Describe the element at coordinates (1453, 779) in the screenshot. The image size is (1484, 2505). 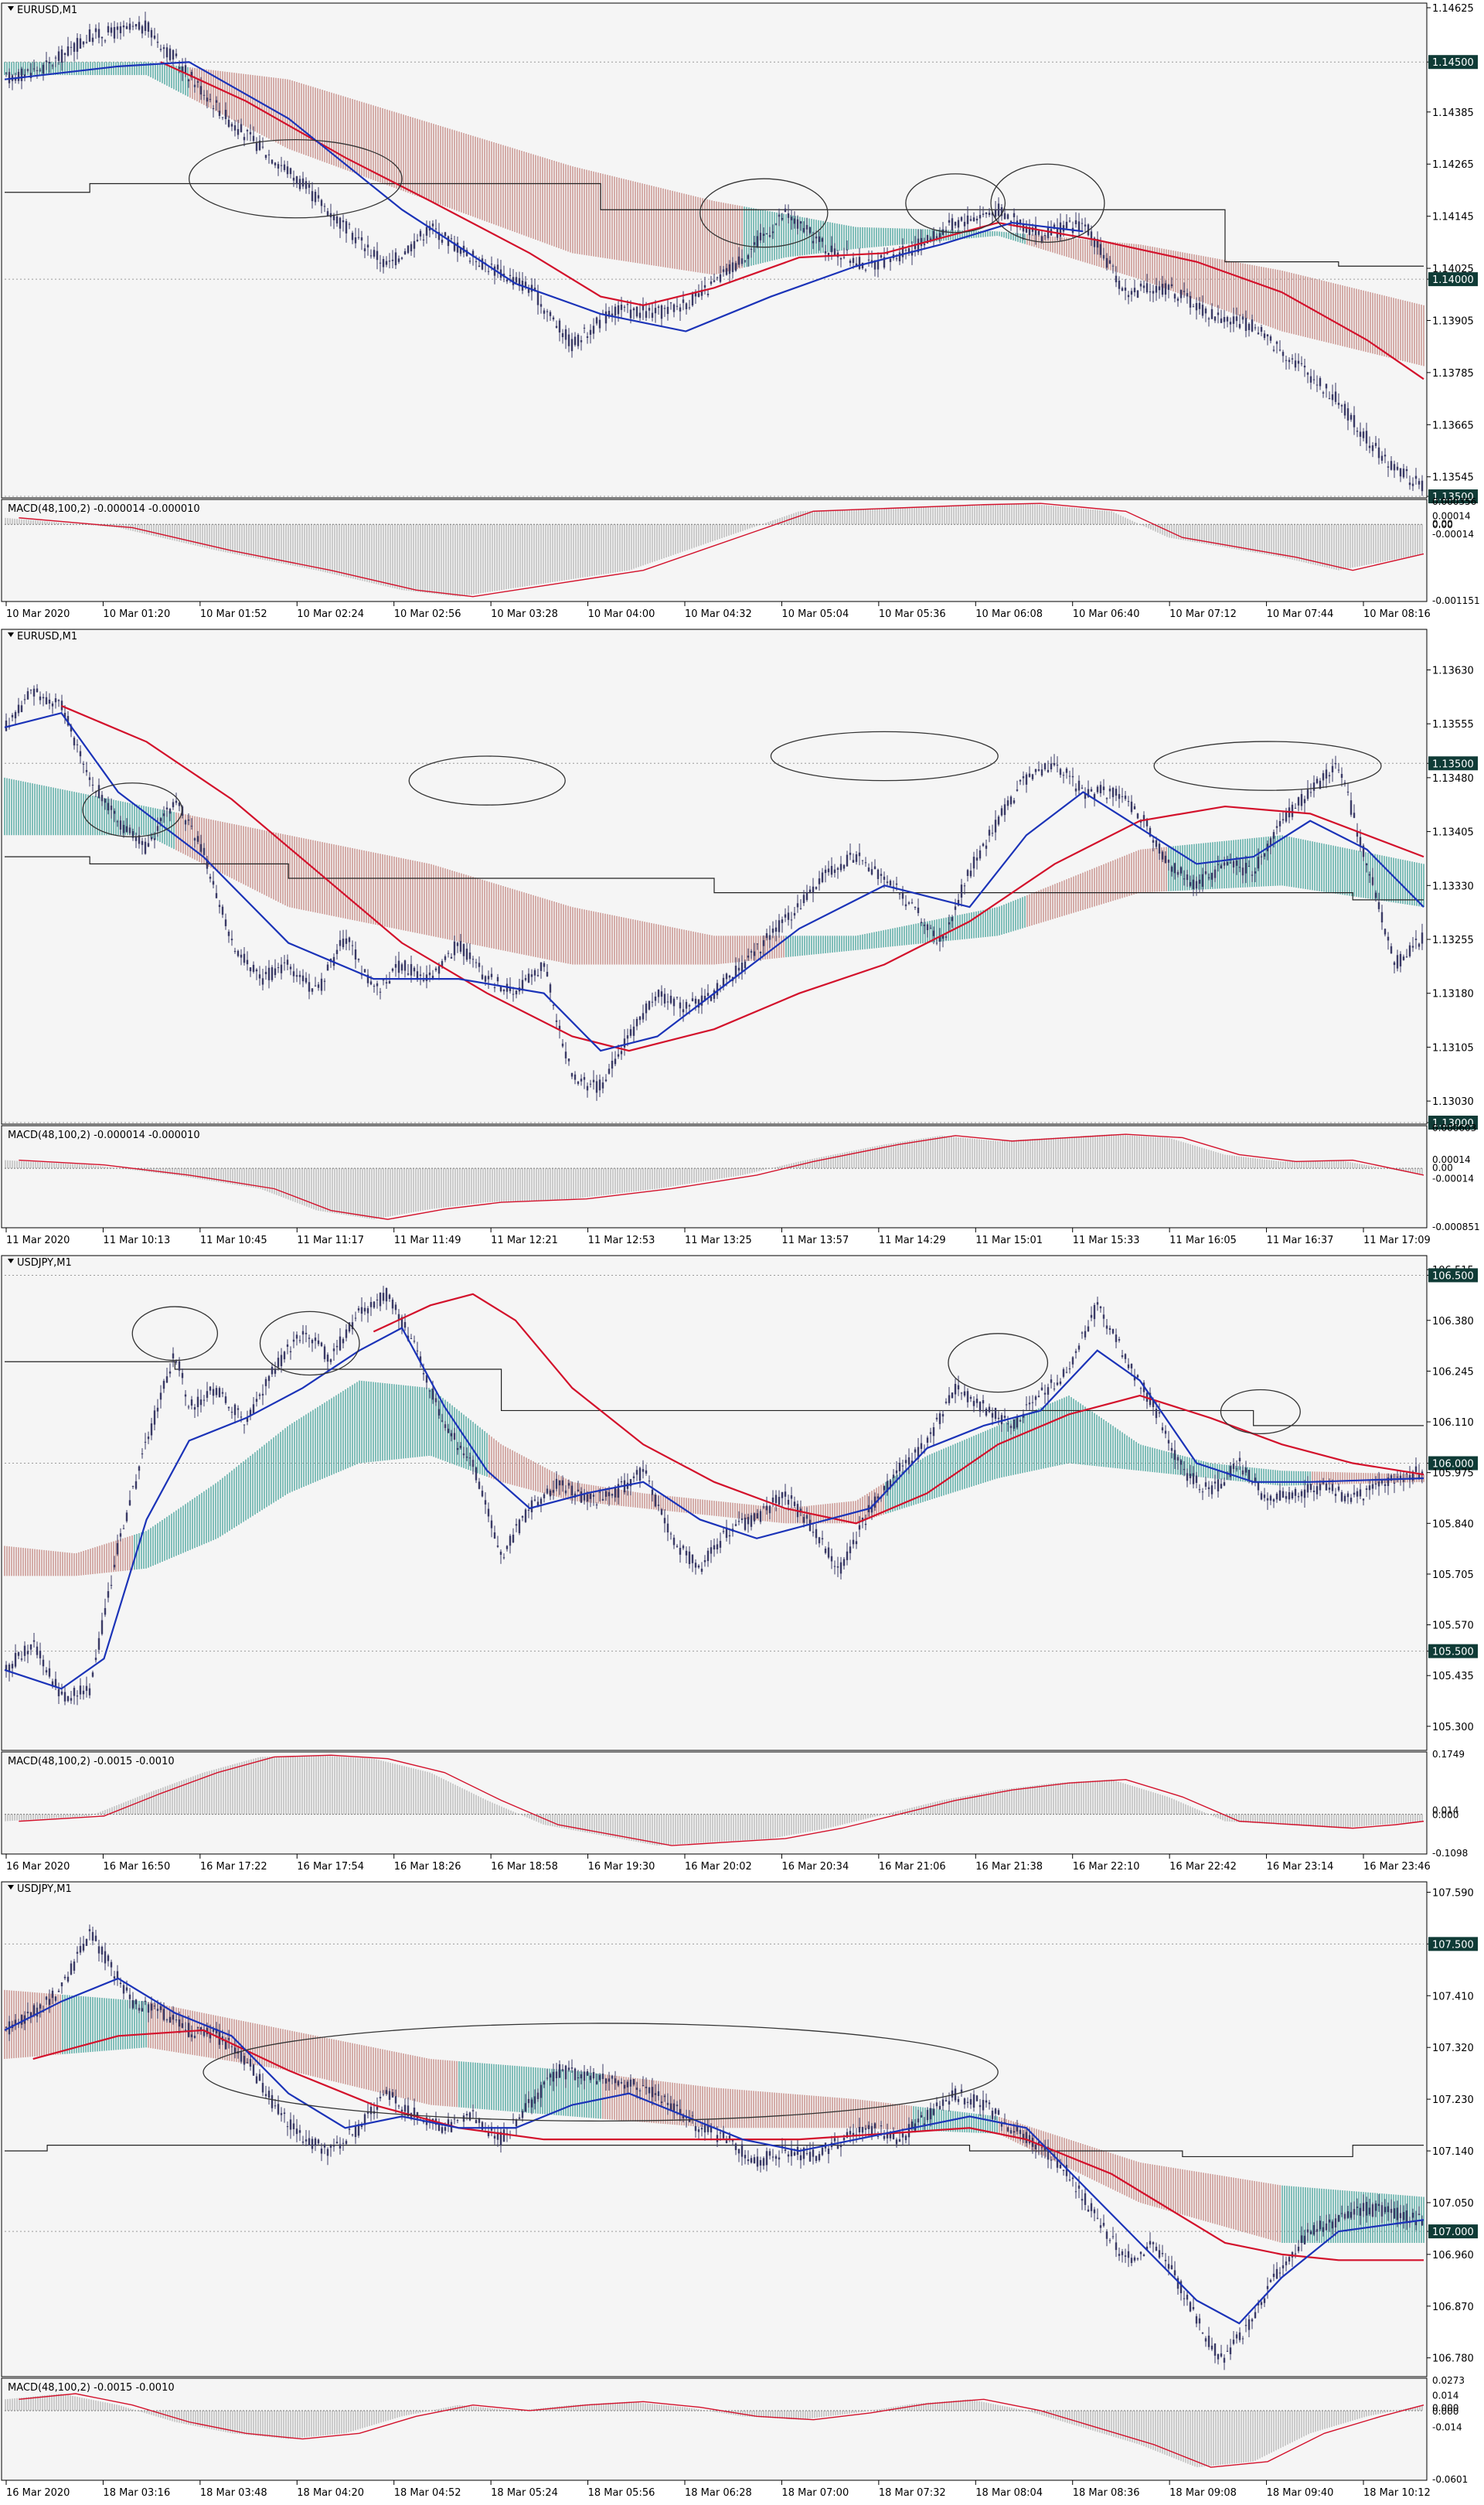
I see `y-tick-label: 1.13480` at that location.